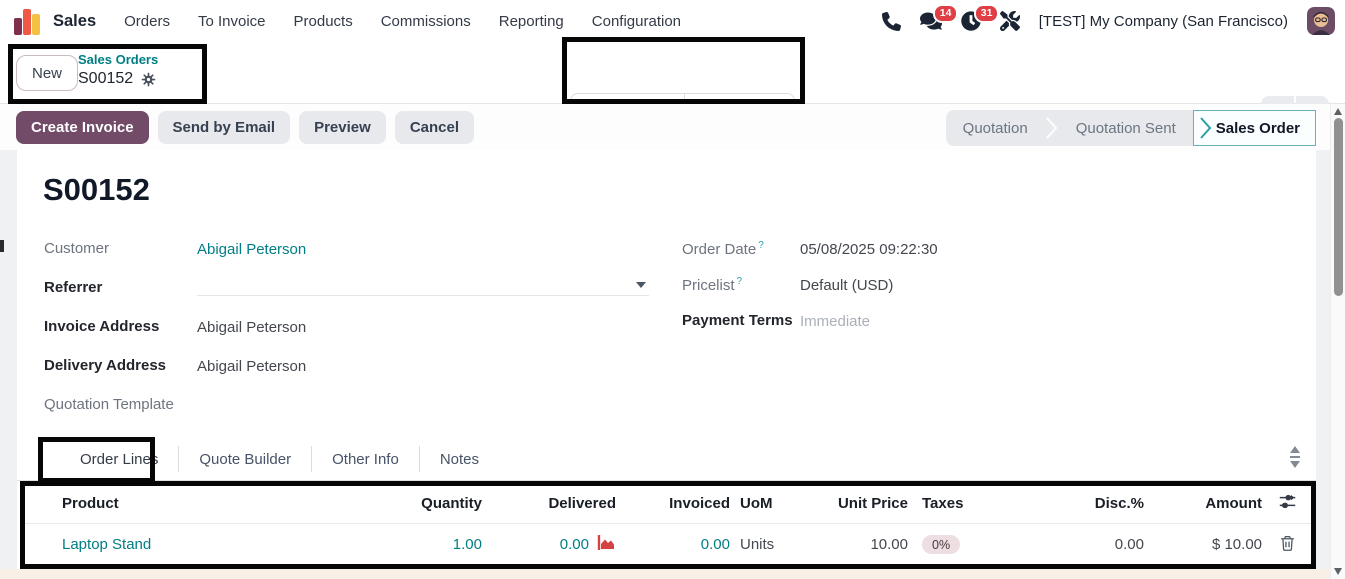 The image size is (1345, 579). I want to click on delivery-address-label: Delivery Address, so click(105, 365).